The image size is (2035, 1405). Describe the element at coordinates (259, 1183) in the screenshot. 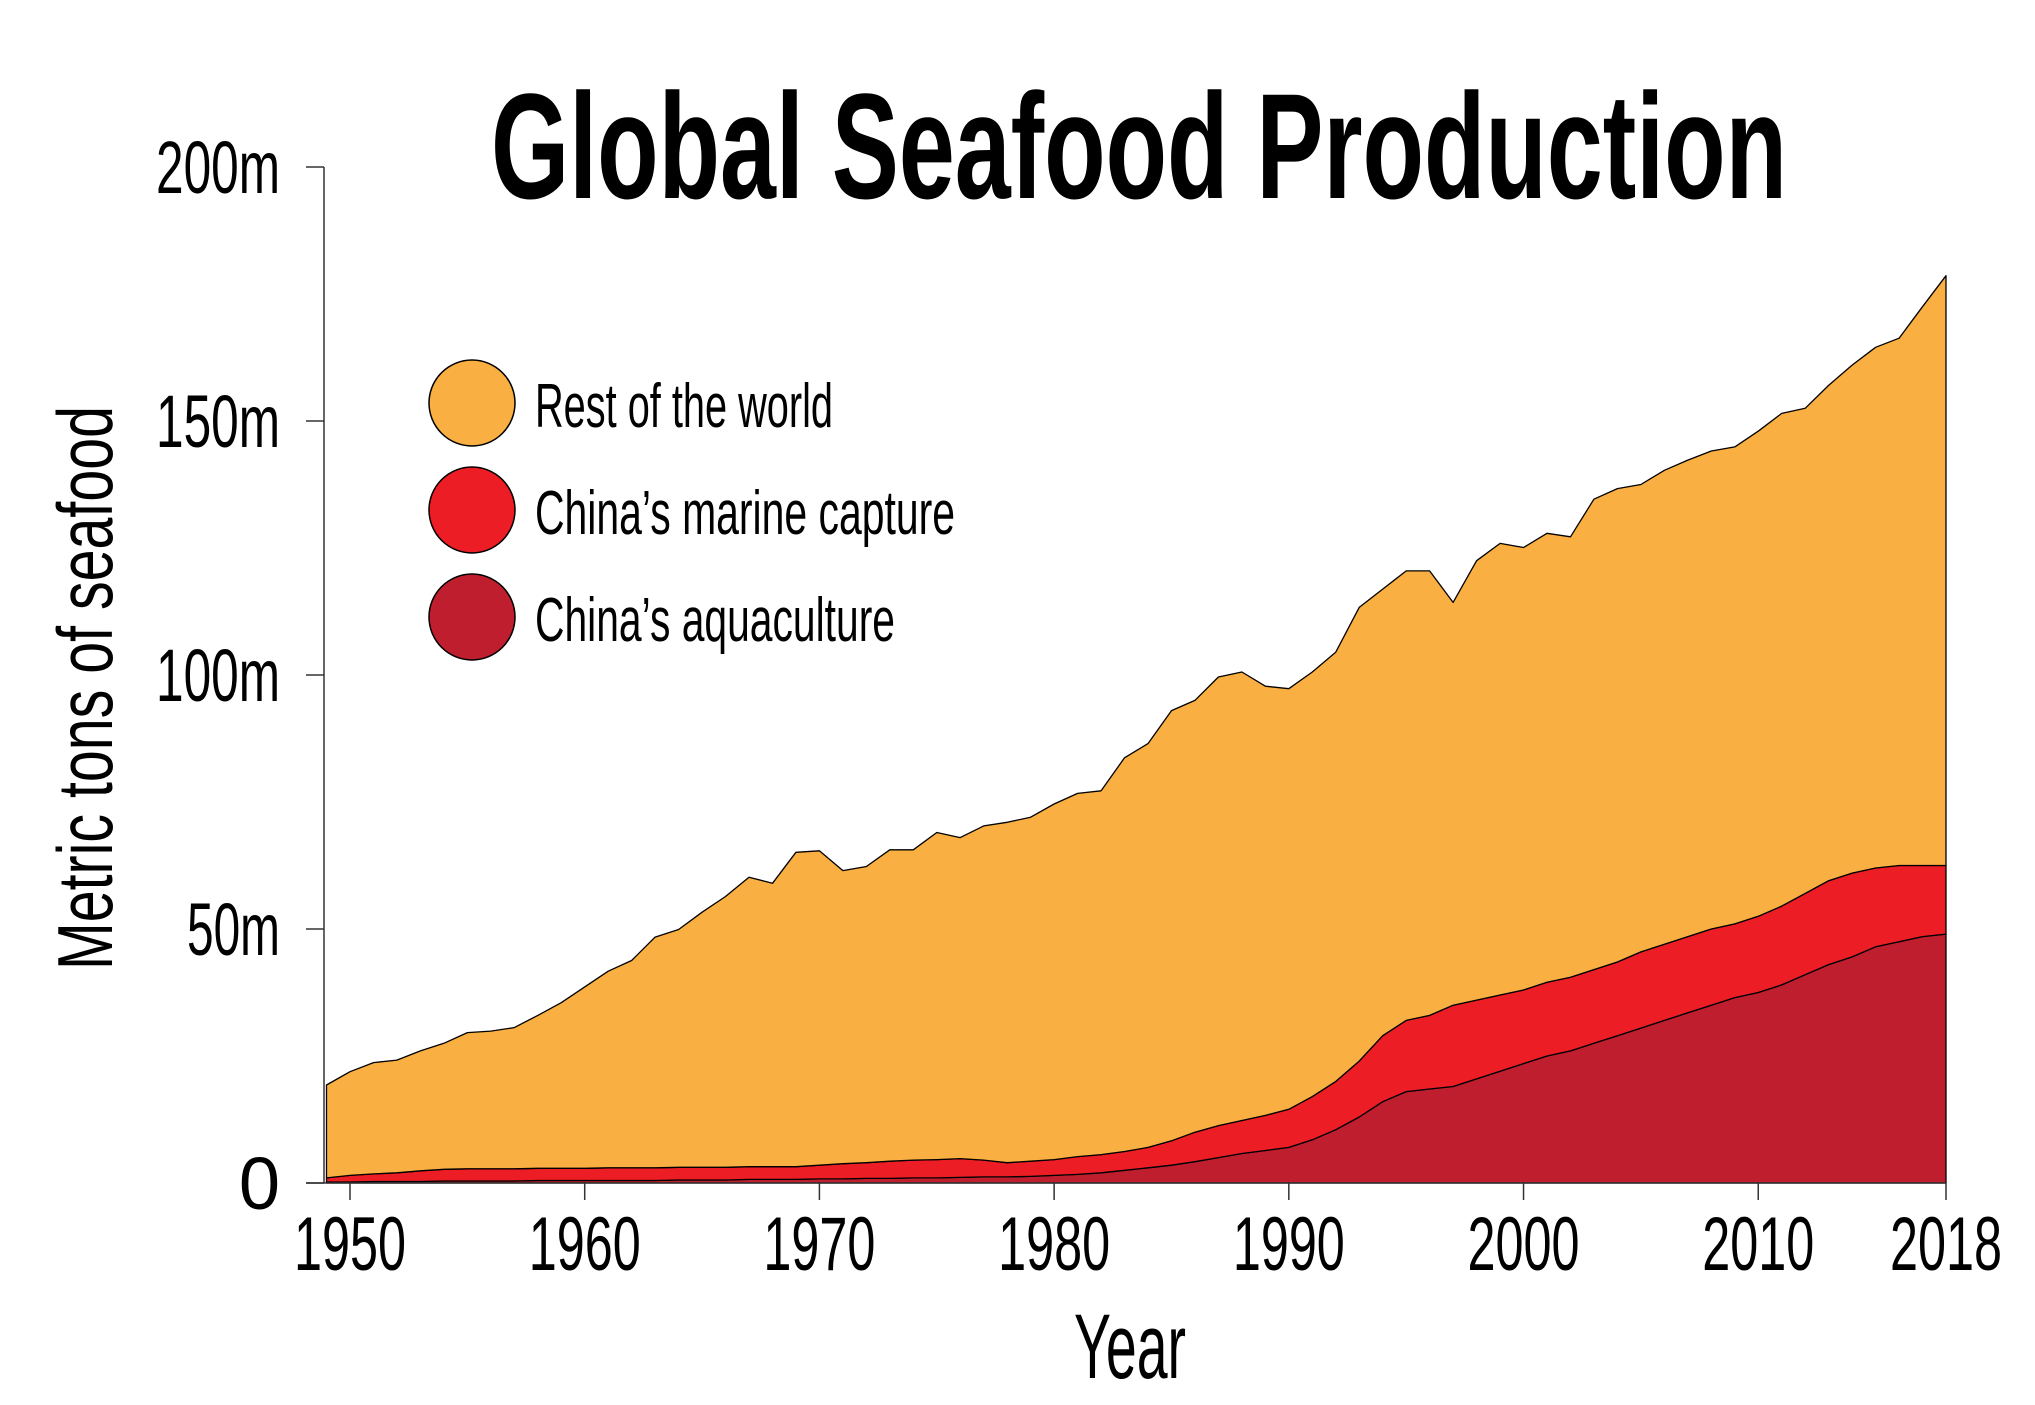

I see `y-tick-label: 0` at that location.